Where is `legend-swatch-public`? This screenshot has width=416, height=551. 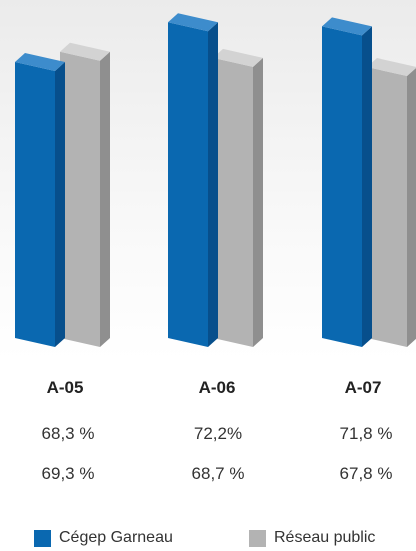
legend-swatch-public is located at coordinates (257, 538).